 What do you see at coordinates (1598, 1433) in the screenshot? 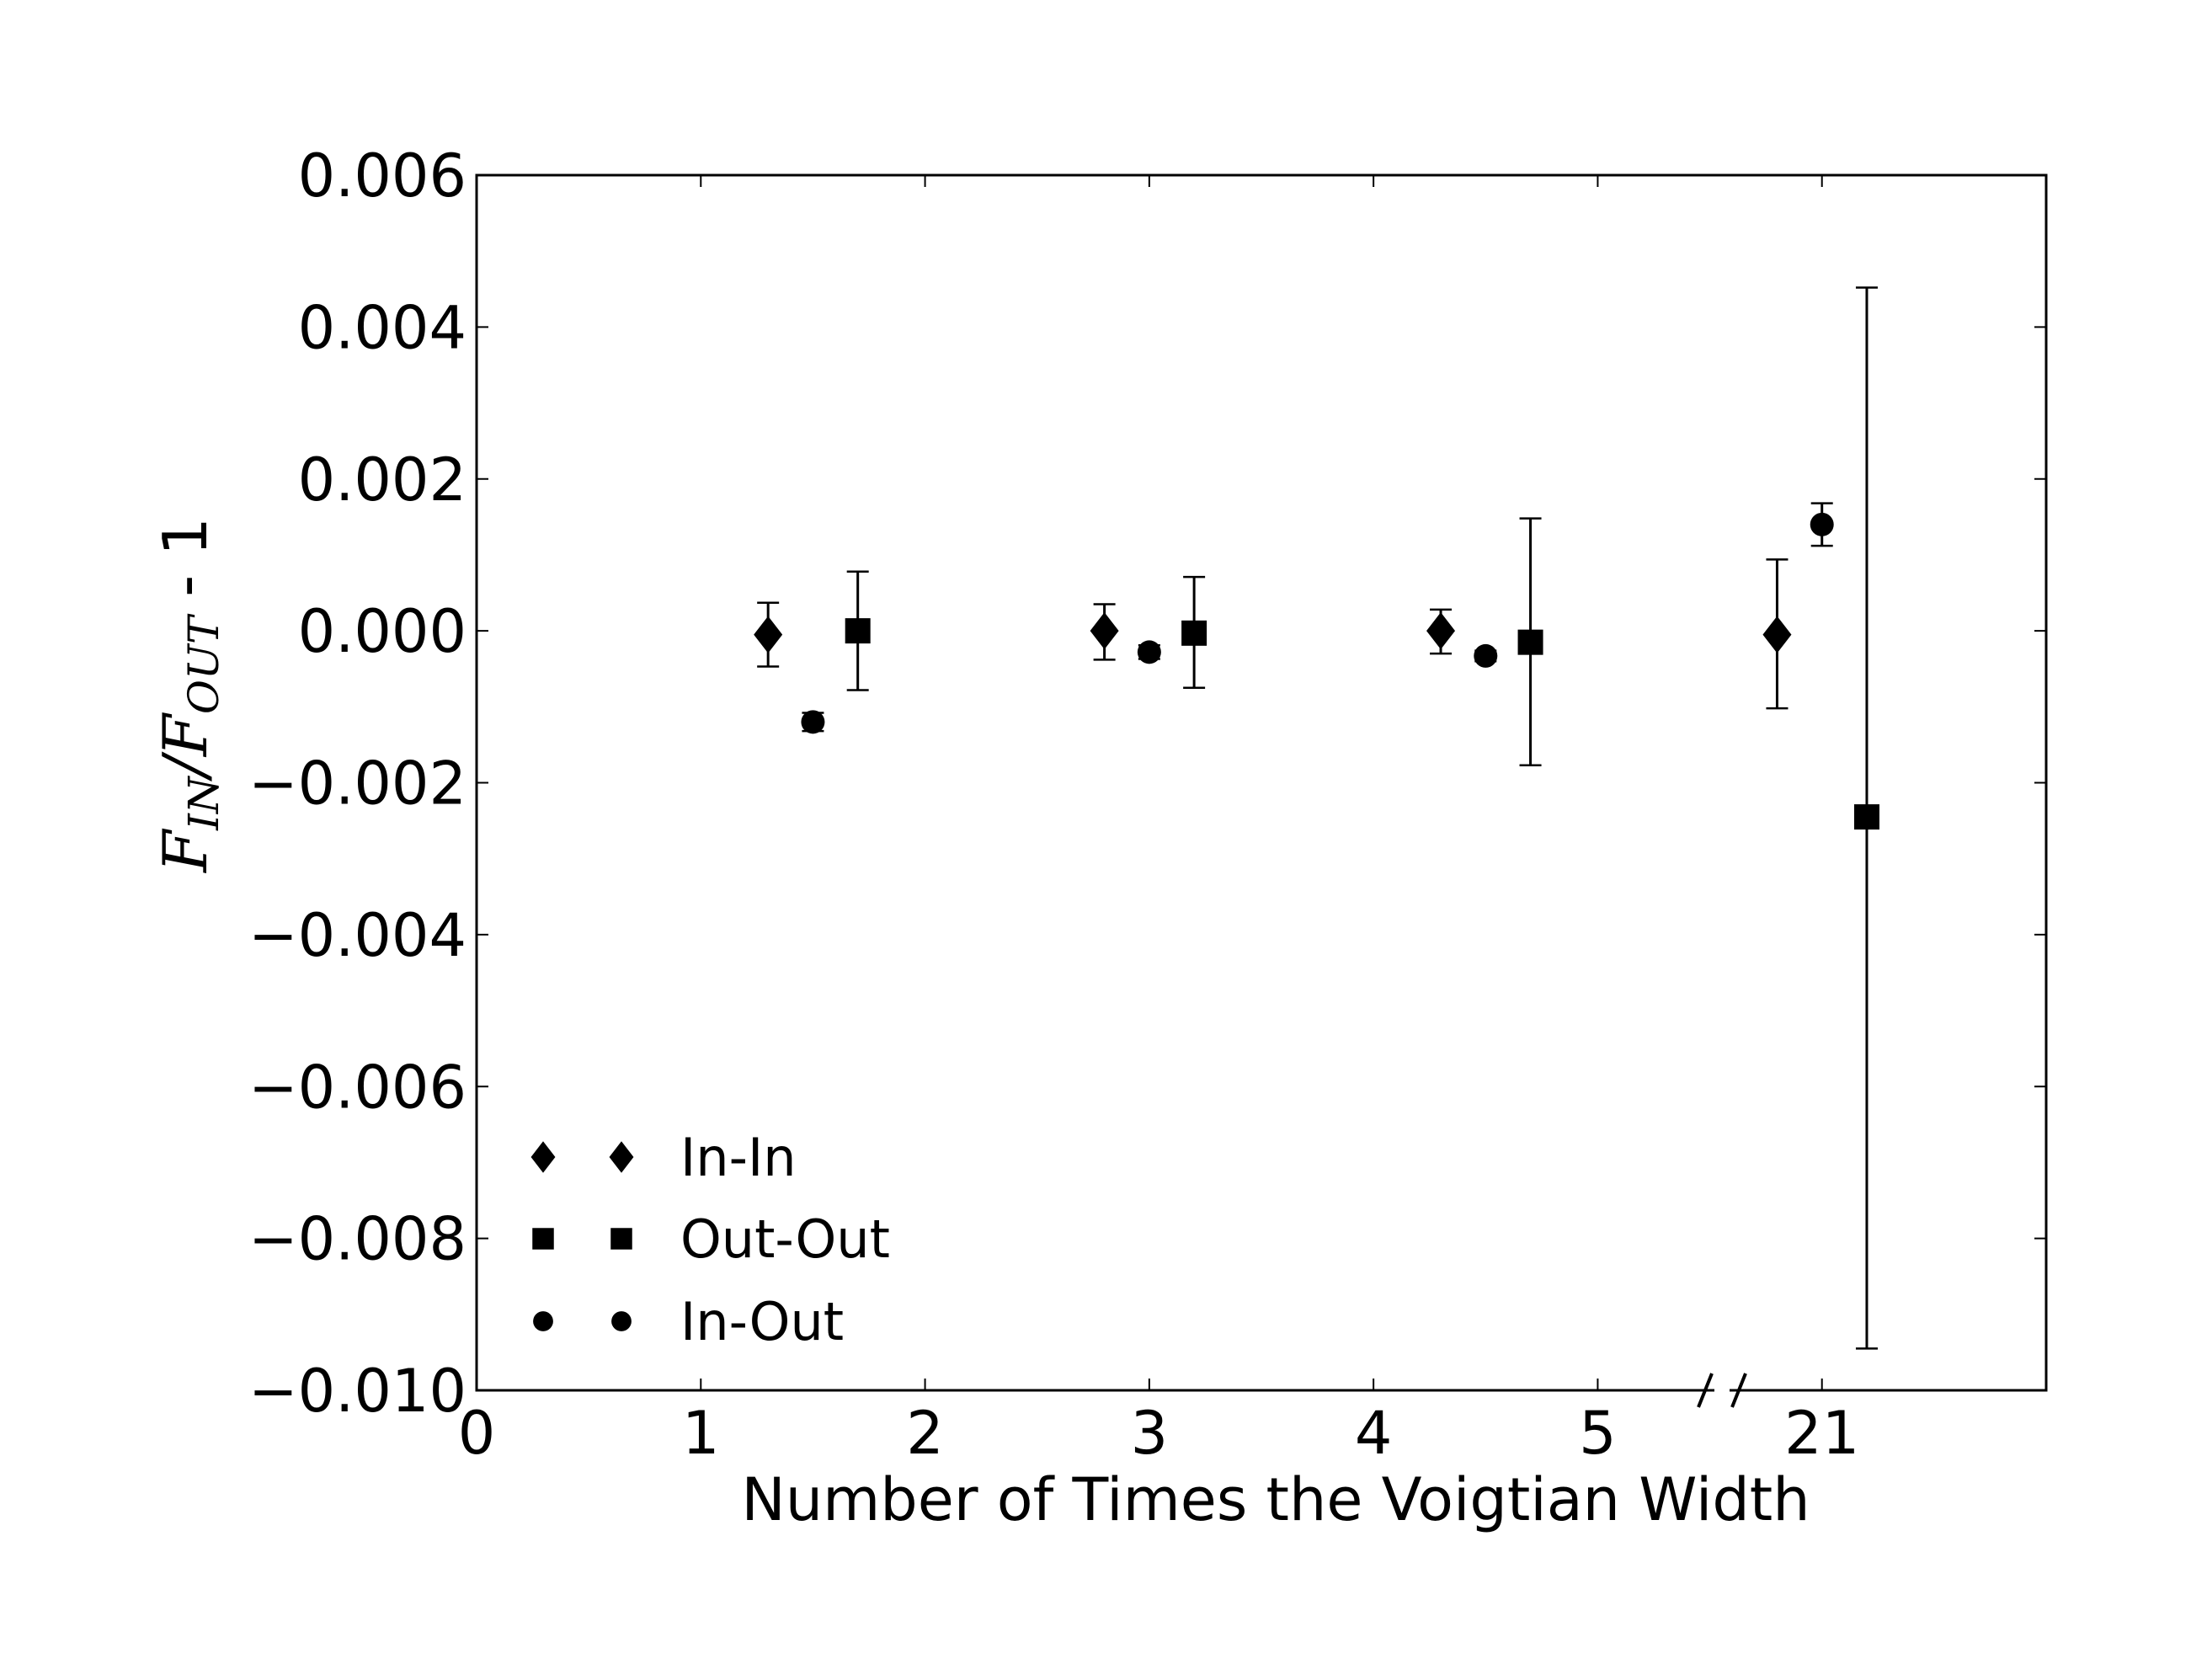
I see `x-tick-label: 5` at bounding box center [1598, 1433].